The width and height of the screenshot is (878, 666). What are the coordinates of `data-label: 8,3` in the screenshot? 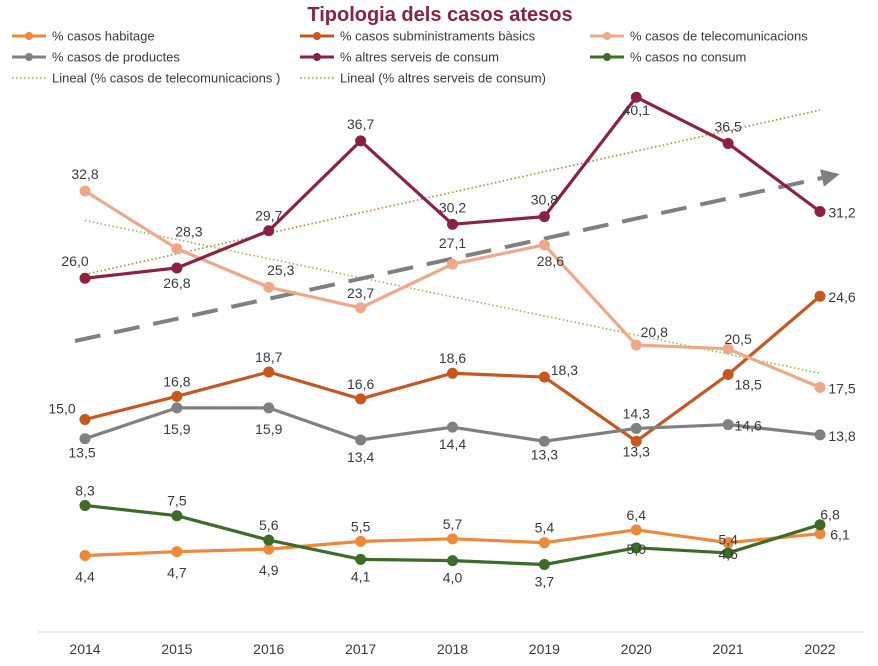 It's located at (85, 490).